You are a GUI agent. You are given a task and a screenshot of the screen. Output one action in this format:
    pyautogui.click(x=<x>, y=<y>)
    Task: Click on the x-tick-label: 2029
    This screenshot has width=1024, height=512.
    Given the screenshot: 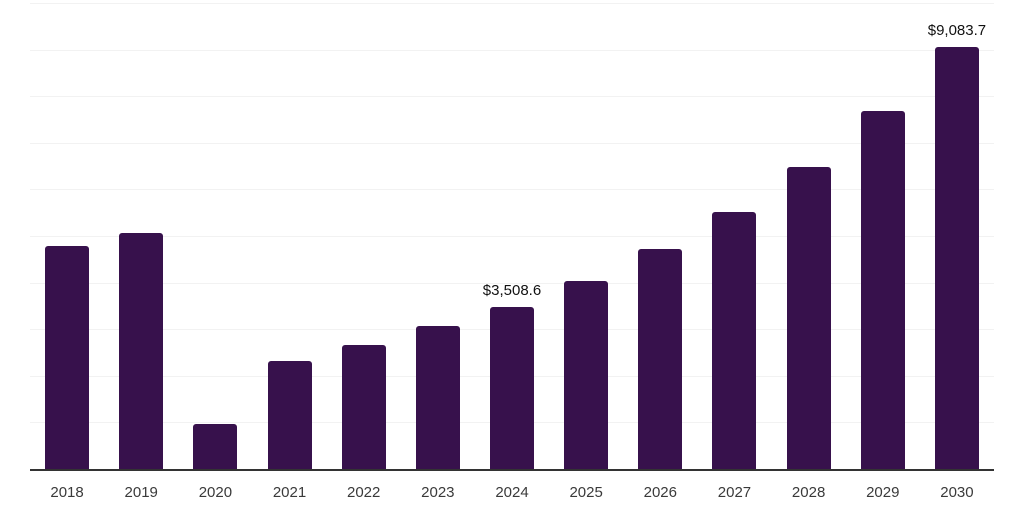 What is the action you would take?
    pyautogui.click(x=883, y=492)
    